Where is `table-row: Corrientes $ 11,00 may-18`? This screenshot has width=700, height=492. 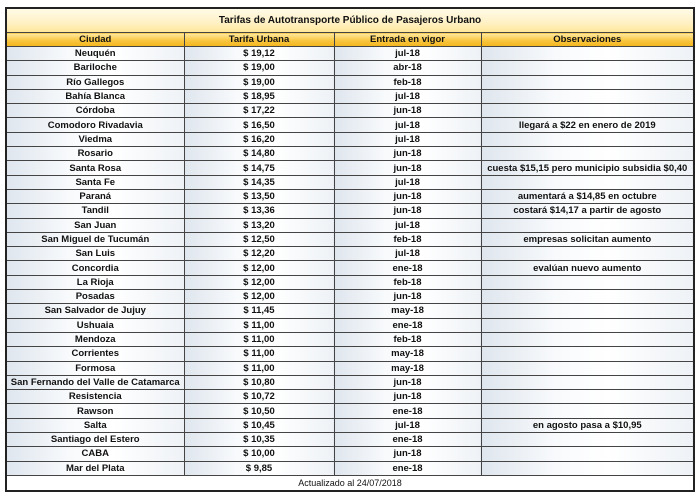
table-row: Corrientes $ 11,00 may-18 is located at coordinates (350, 354).